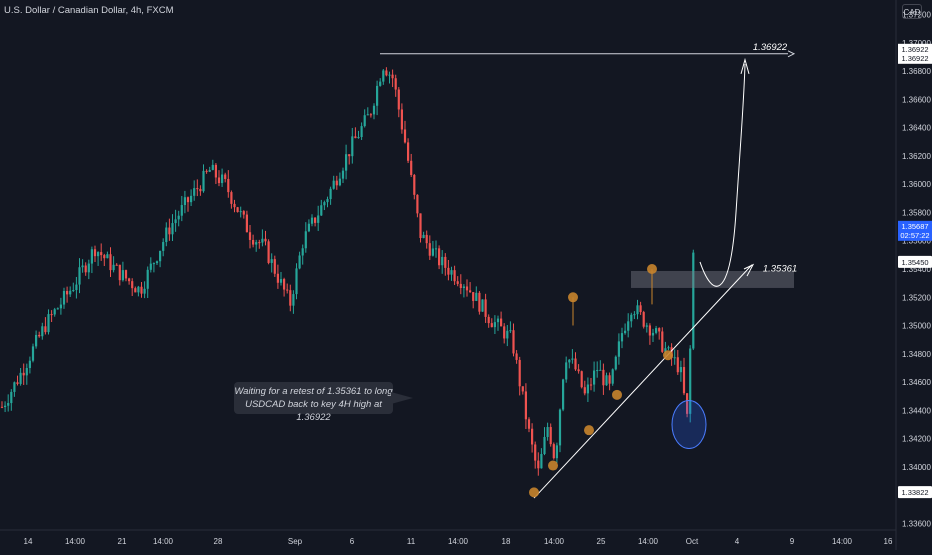 This screenshot has height=555, width=932. I want to click on x-tick-label: 11, so click(411, 541).